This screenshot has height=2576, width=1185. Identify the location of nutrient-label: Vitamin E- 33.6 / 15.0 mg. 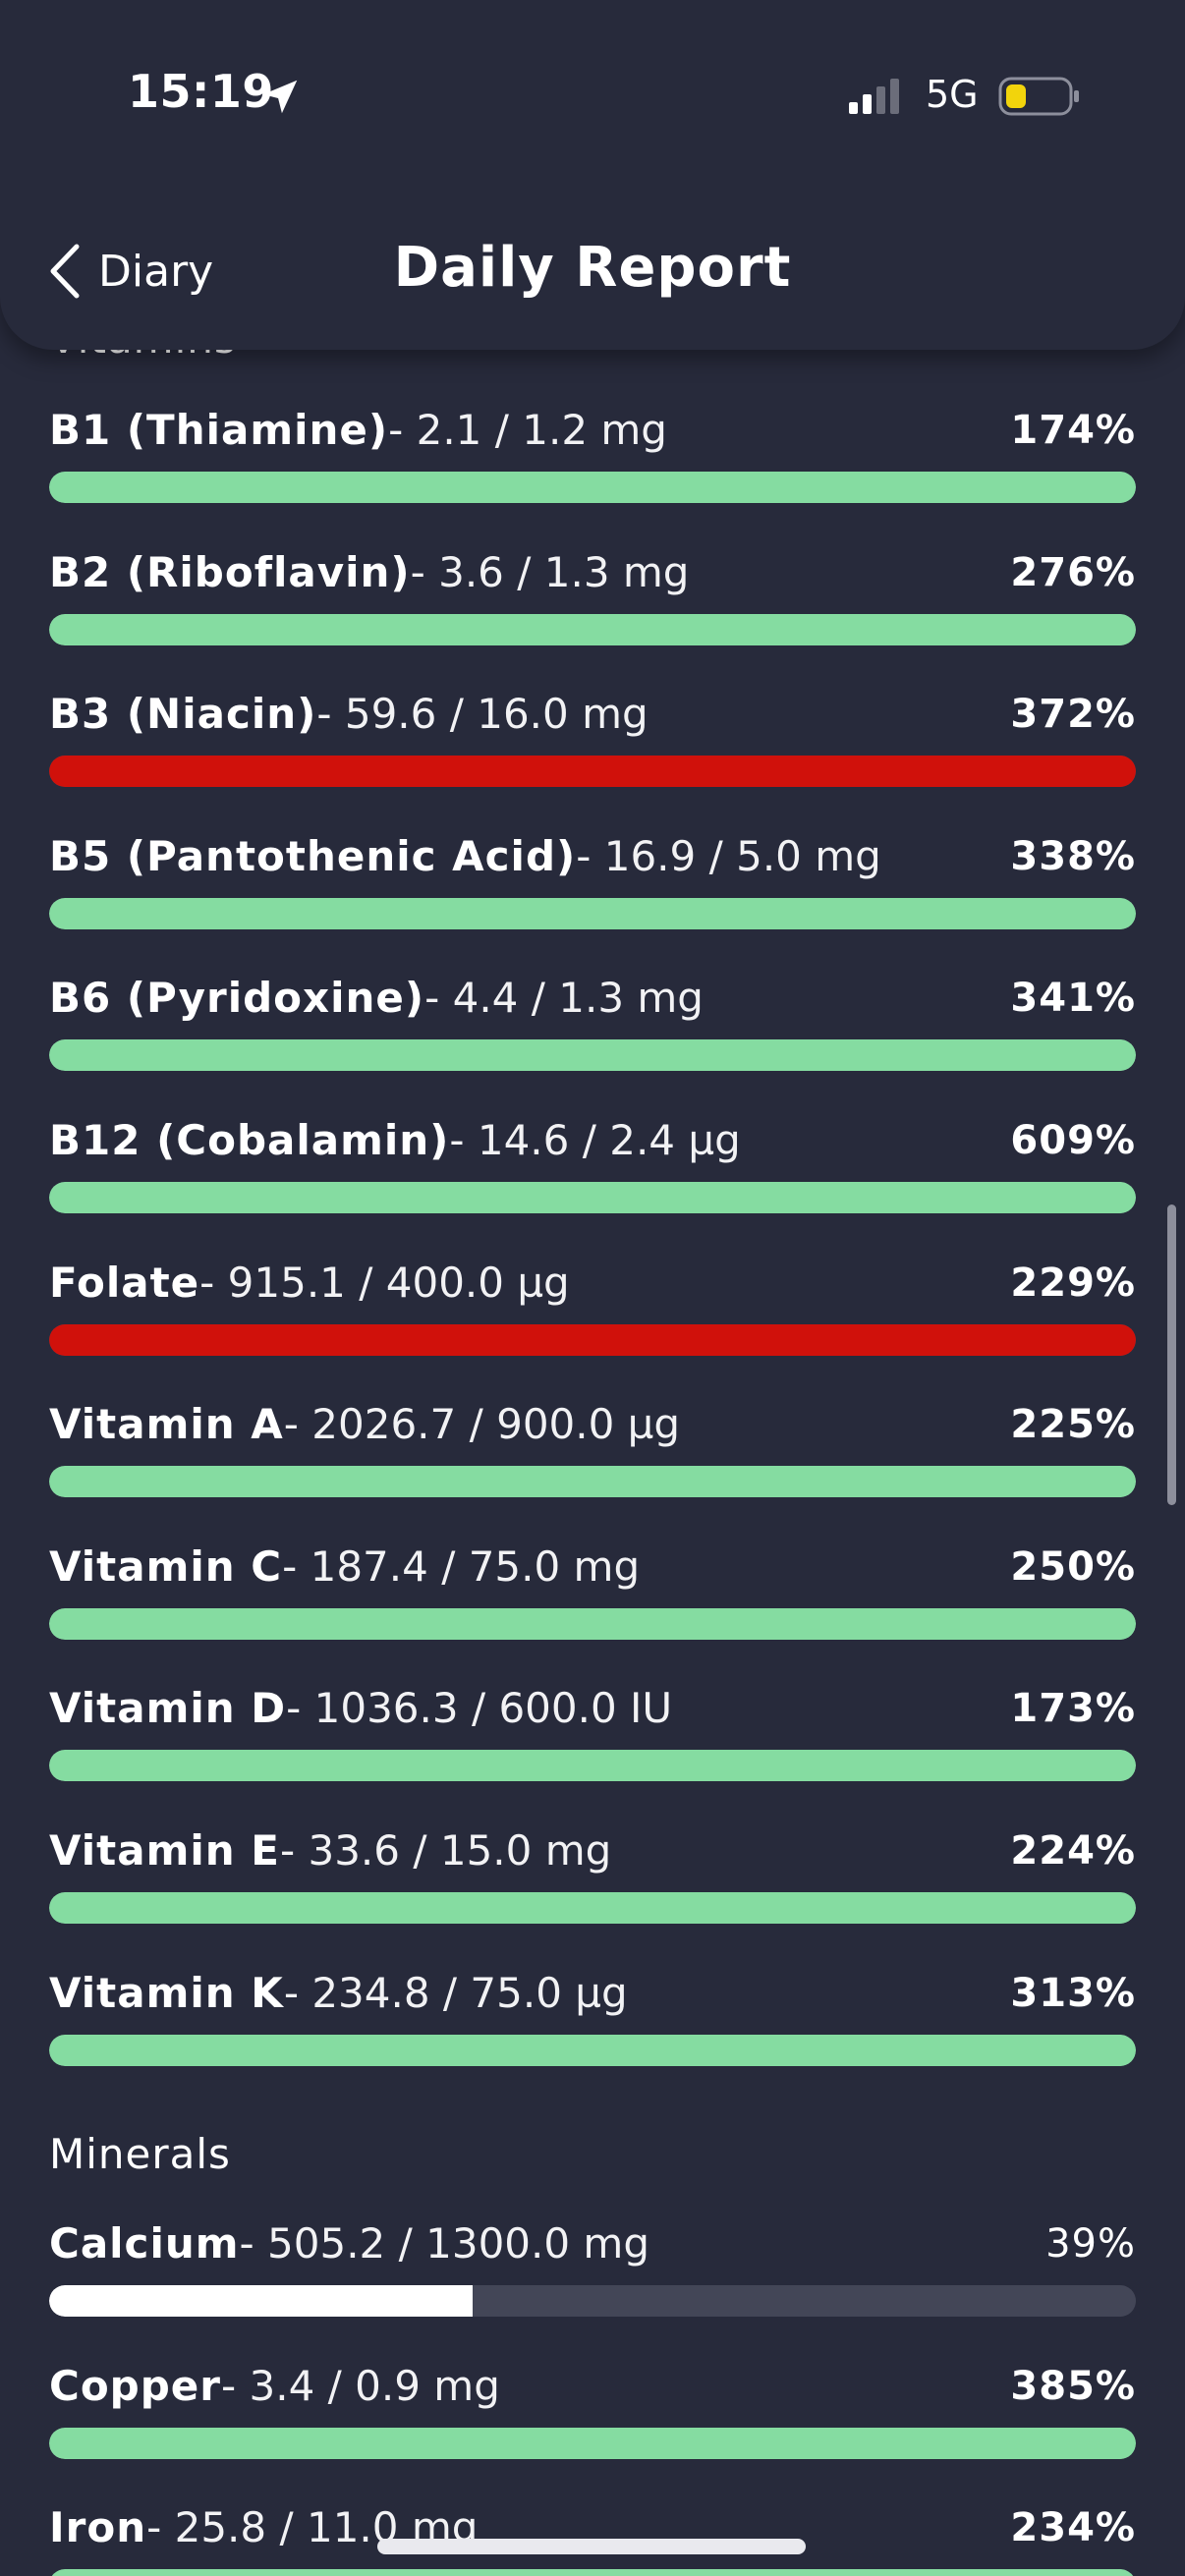
(330, 1850).